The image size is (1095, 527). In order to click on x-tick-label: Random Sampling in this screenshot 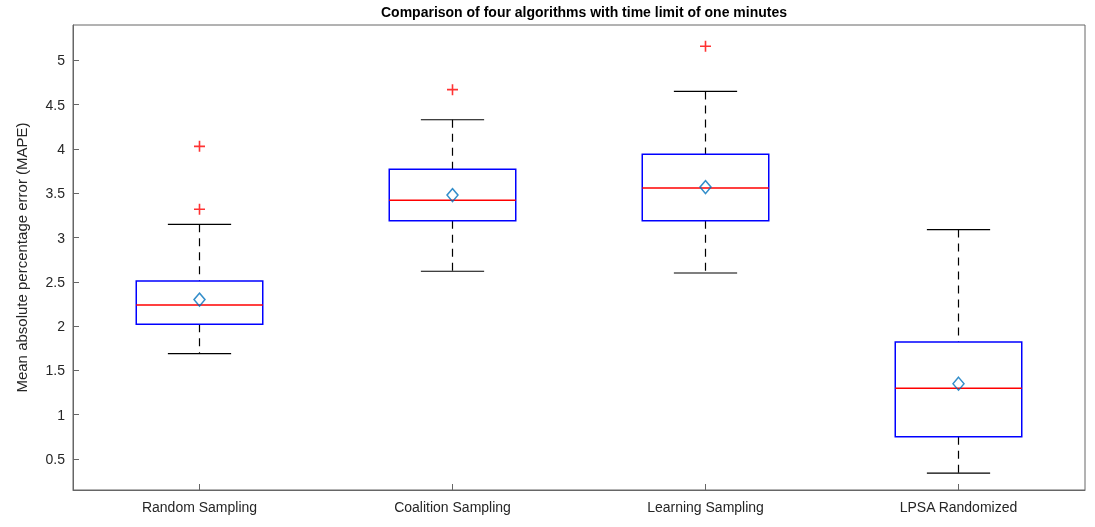, I will do `click(199, 507)`.